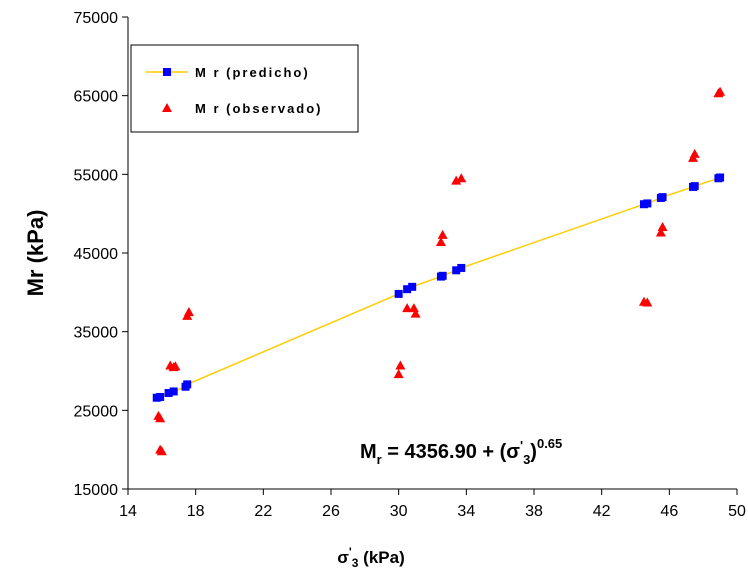  What do you see at coordinates (368, 452) in the screenshot?
I see `eq-lhs: M` at bounding box center [368, 452].